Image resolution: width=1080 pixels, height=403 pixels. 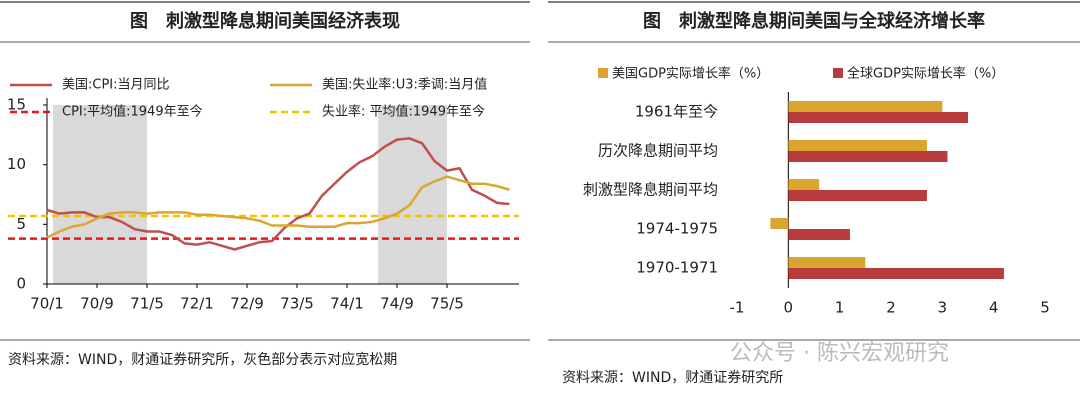 I want to click on legend-label: 全球GDP实际增长率（%）, so click(x=925, y=74).